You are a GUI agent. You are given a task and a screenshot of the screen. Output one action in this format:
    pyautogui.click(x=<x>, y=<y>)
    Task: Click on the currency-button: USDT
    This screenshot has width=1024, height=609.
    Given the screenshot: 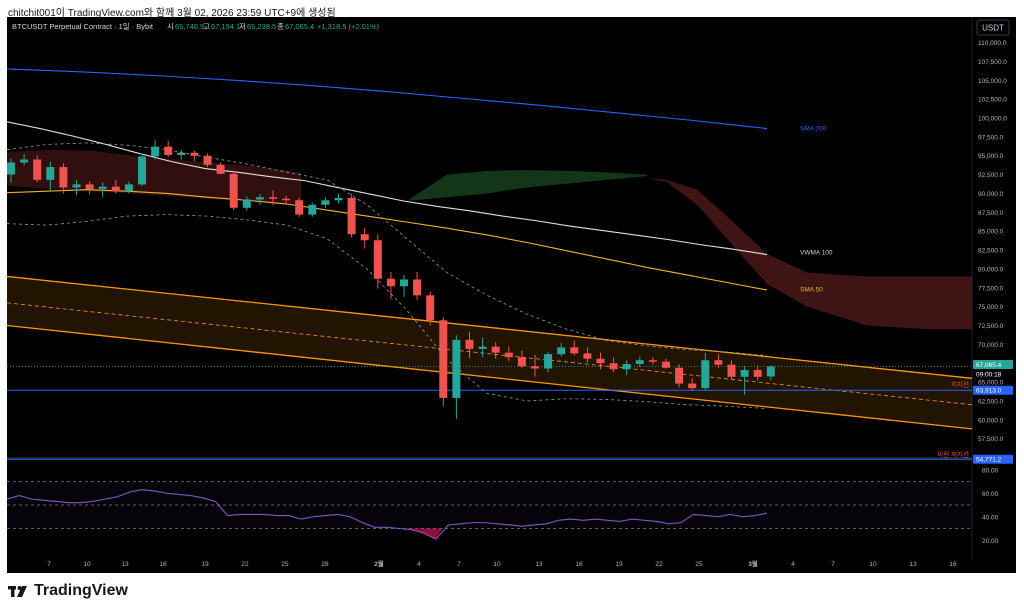 What is the action you would take?
    pyautogui.click(x=993, y=27)
    